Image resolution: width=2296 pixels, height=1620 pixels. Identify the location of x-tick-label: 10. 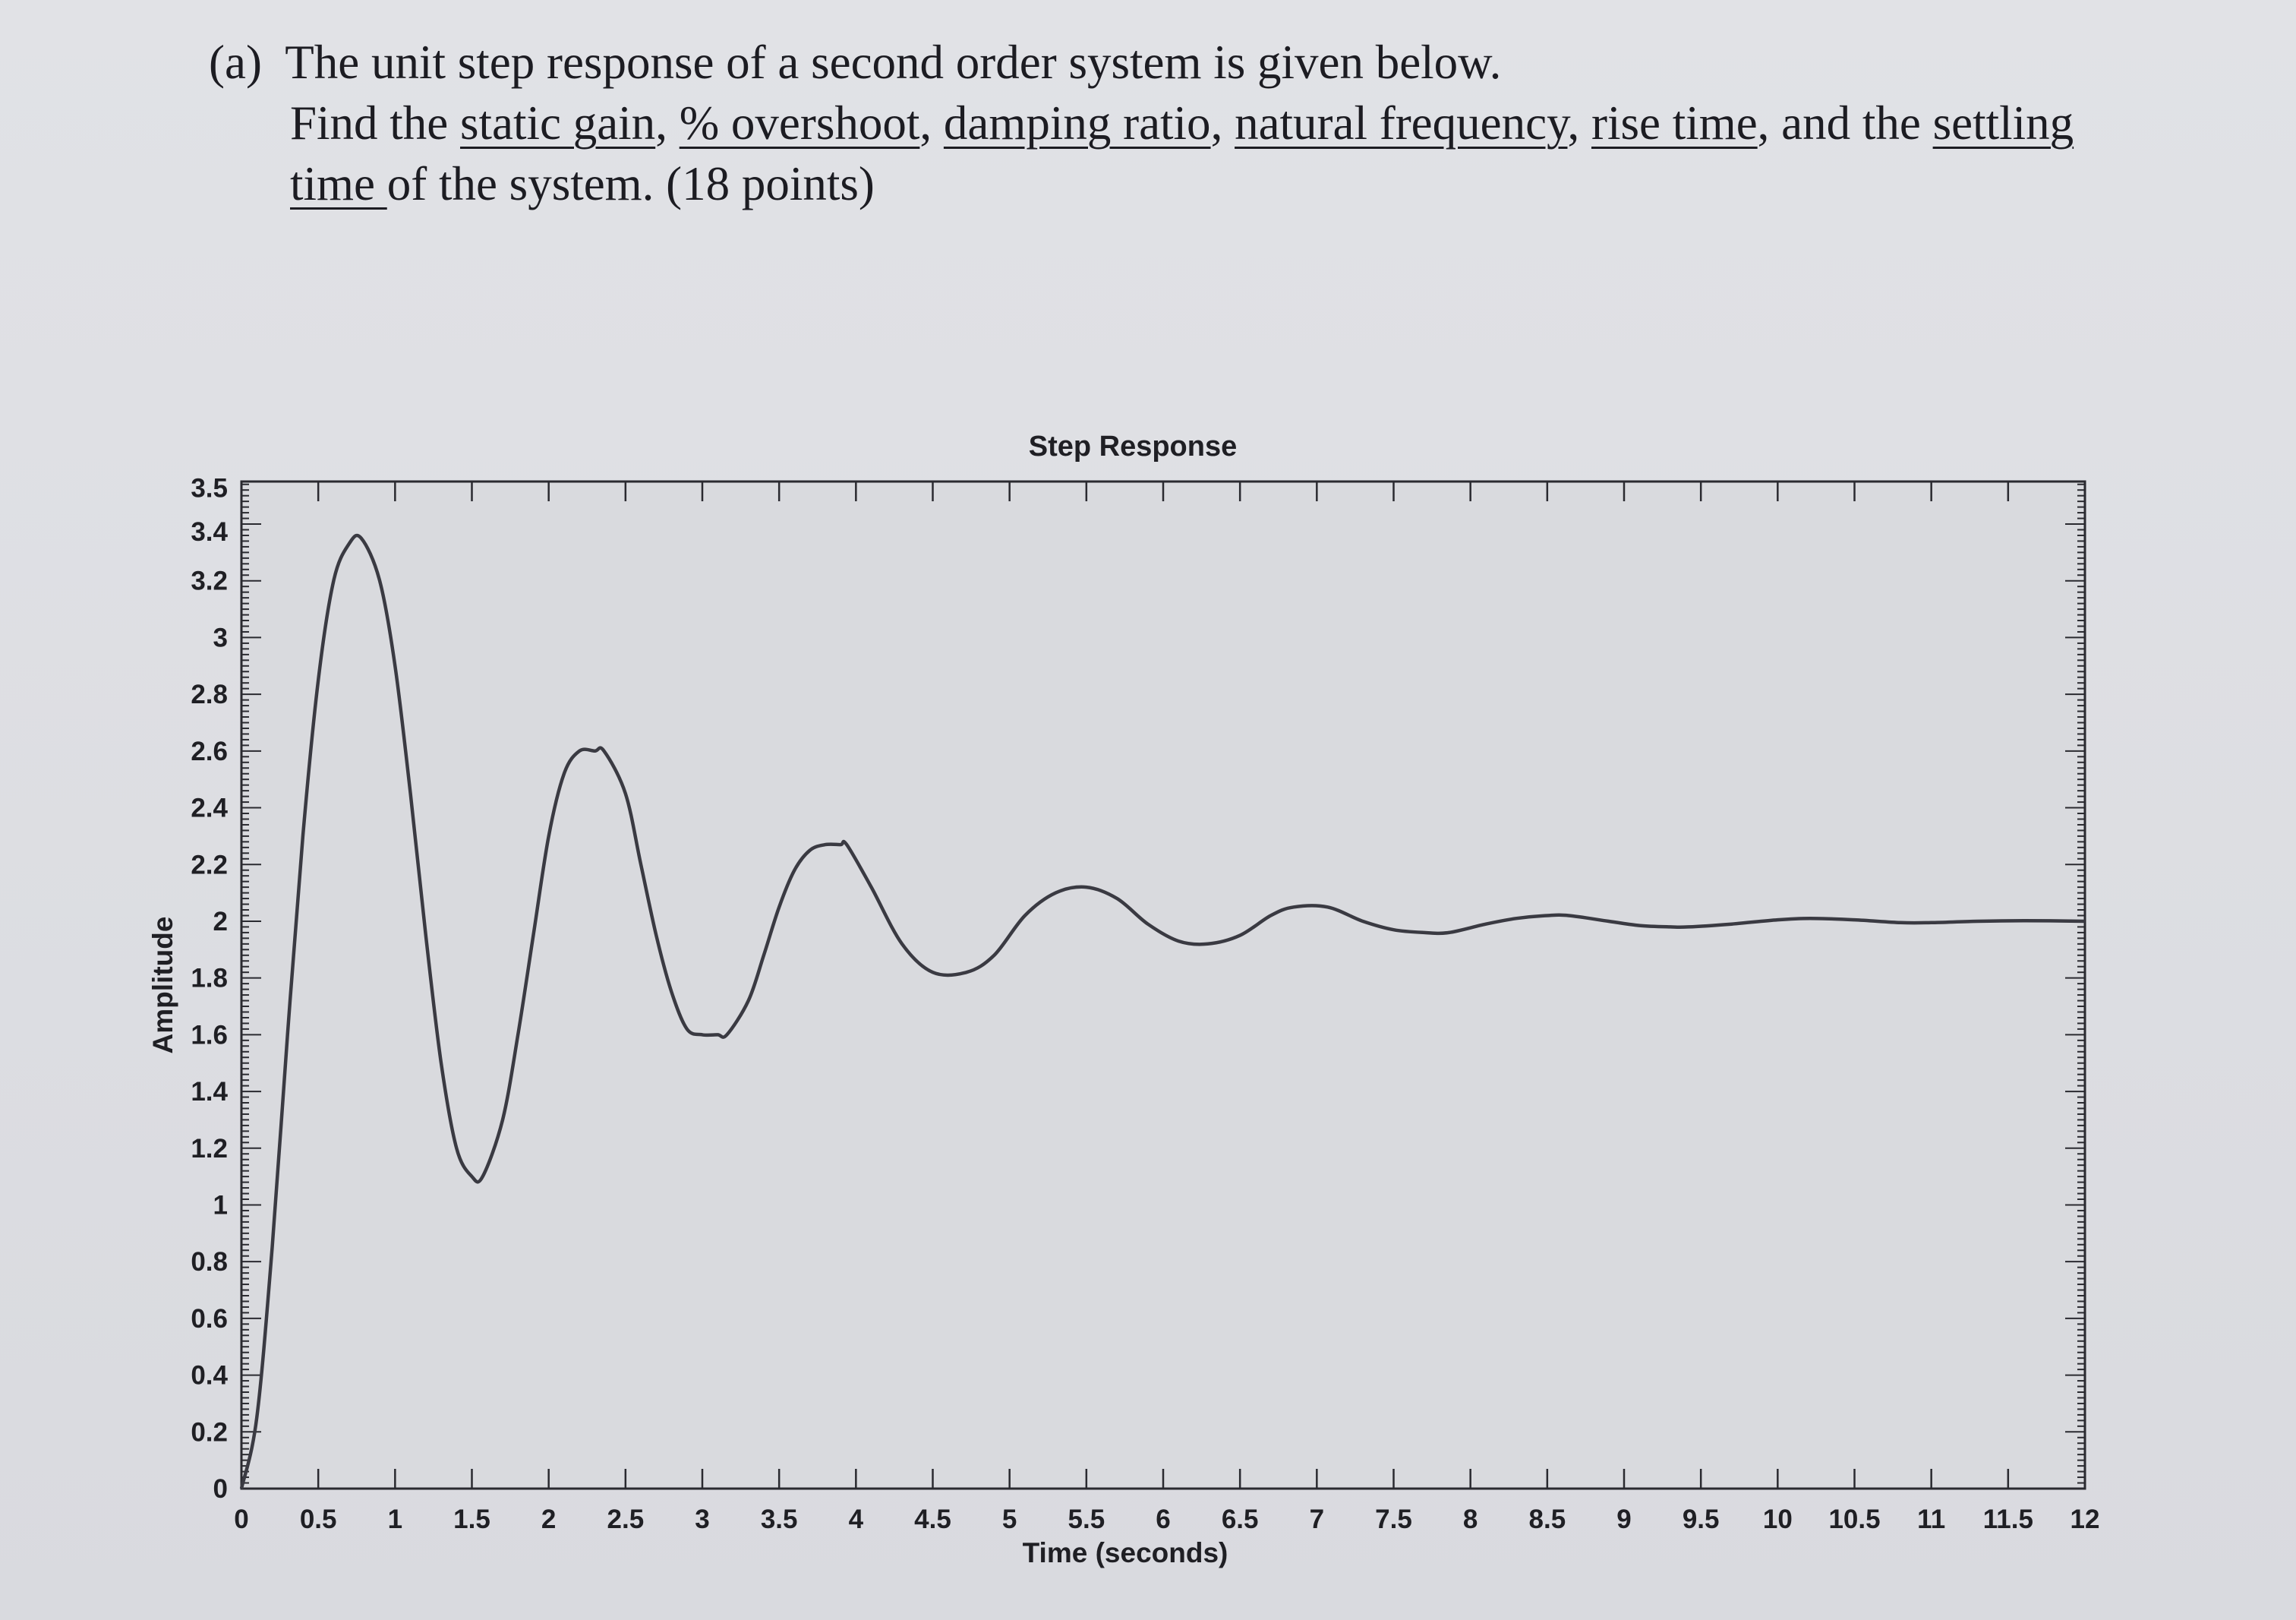
(1778, 1519).